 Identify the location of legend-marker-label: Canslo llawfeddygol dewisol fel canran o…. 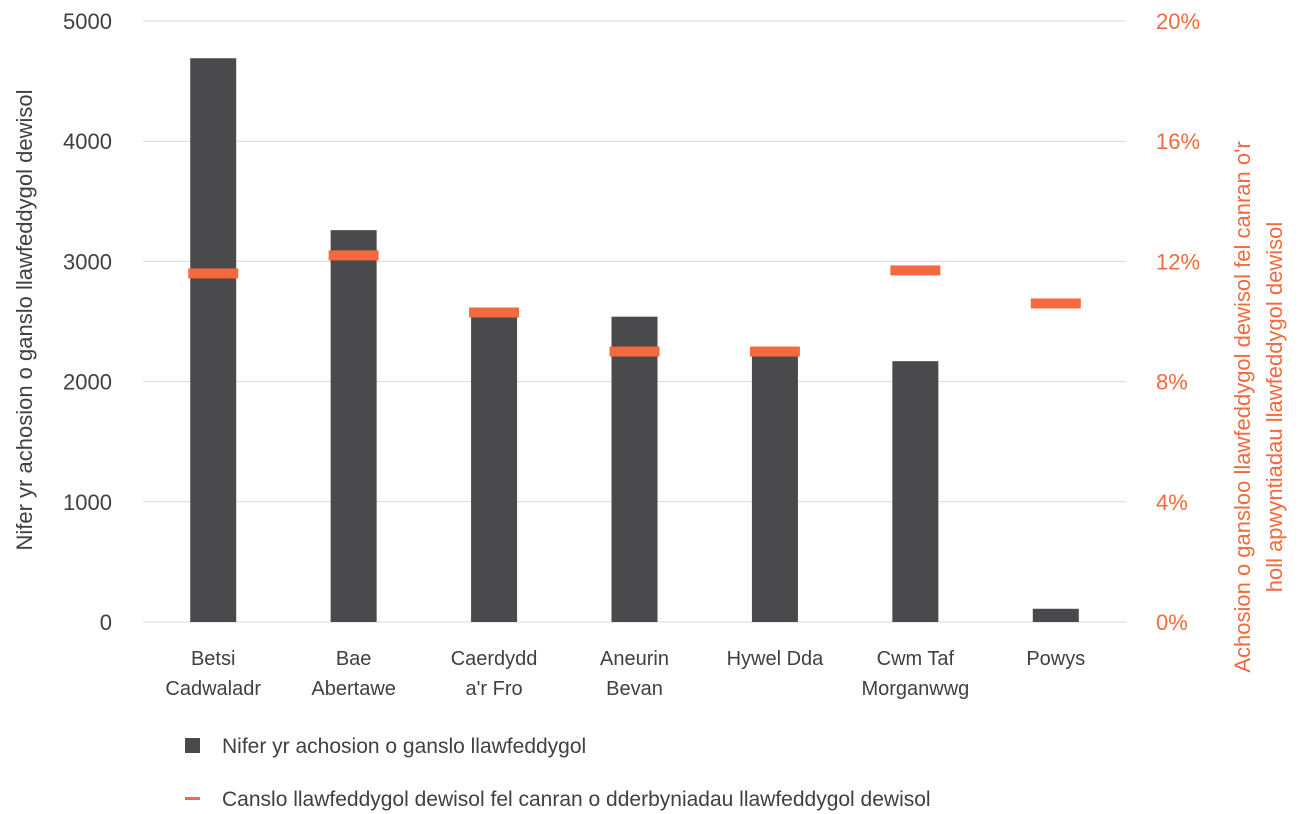
(576, 799).